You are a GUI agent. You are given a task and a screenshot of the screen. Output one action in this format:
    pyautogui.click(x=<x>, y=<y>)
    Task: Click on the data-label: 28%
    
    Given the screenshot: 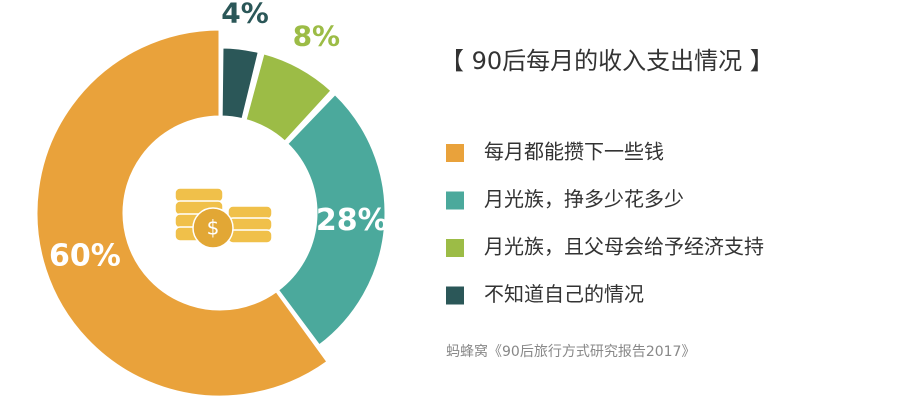 What is the action you would take?
    pyautogui.click(x=352, y=220)
    